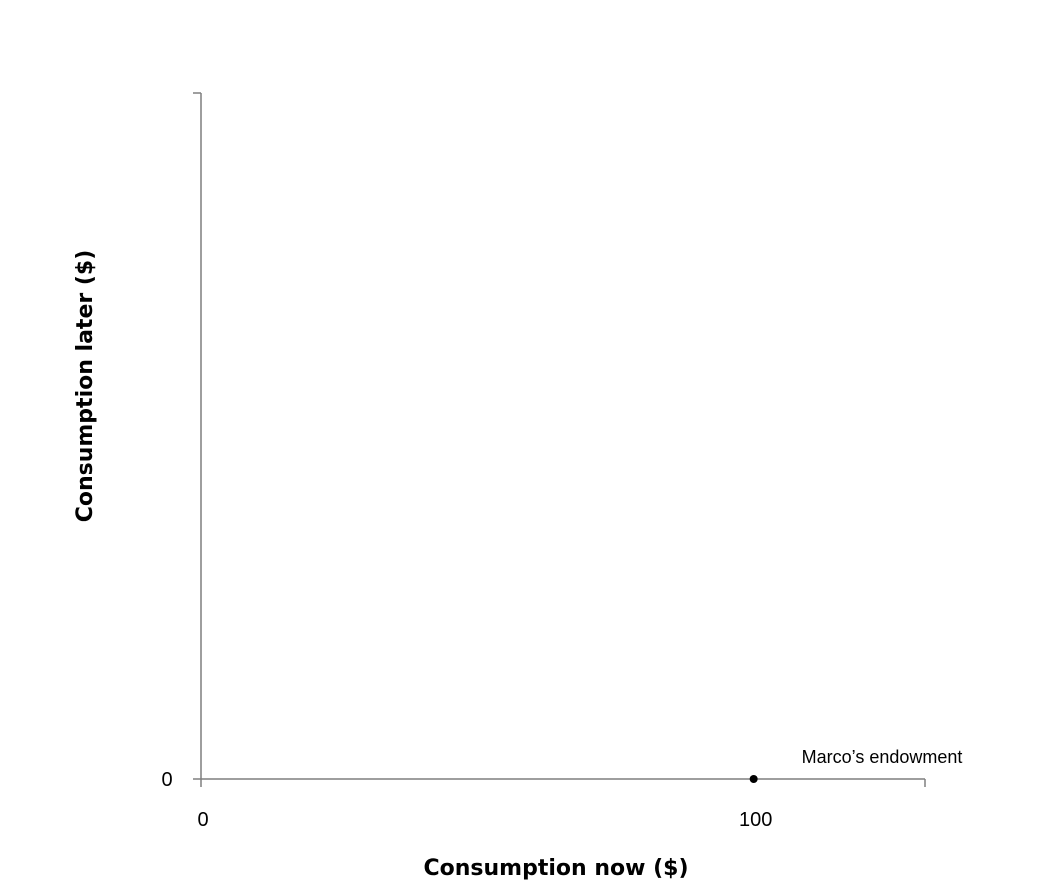 Image resolution: width=1044 pixels, height=889 pixels. Describe the element at coordinates (202, 820) in the screenshot. I see `x-tick-label: 0` at that location.